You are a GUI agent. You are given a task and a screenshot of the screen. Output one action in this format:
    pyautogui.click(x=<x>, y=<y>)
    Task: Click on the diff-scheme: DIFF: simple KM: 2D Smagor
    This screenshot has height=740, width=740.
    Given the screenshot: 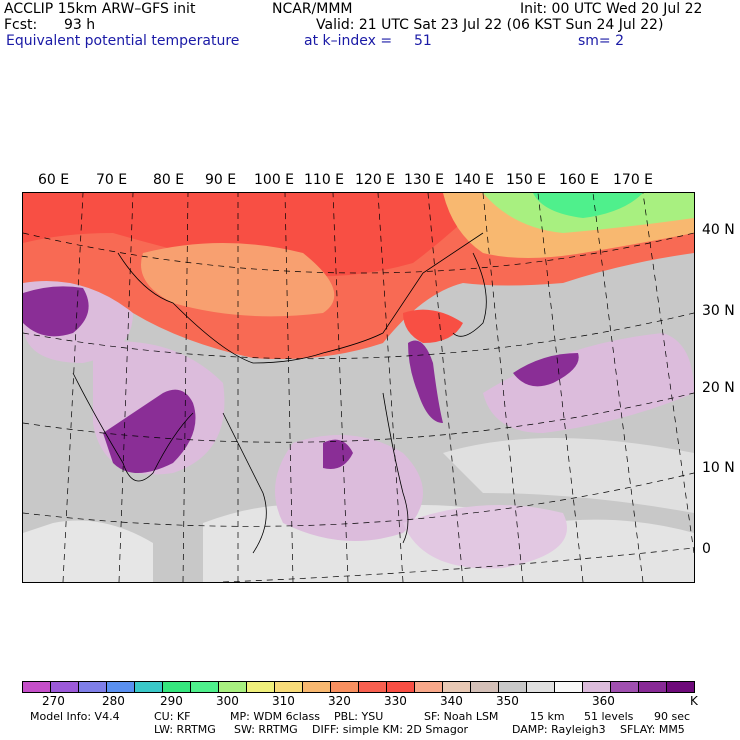 What is the action you would take?
    pyautogui.click(x=390, y=729)
    